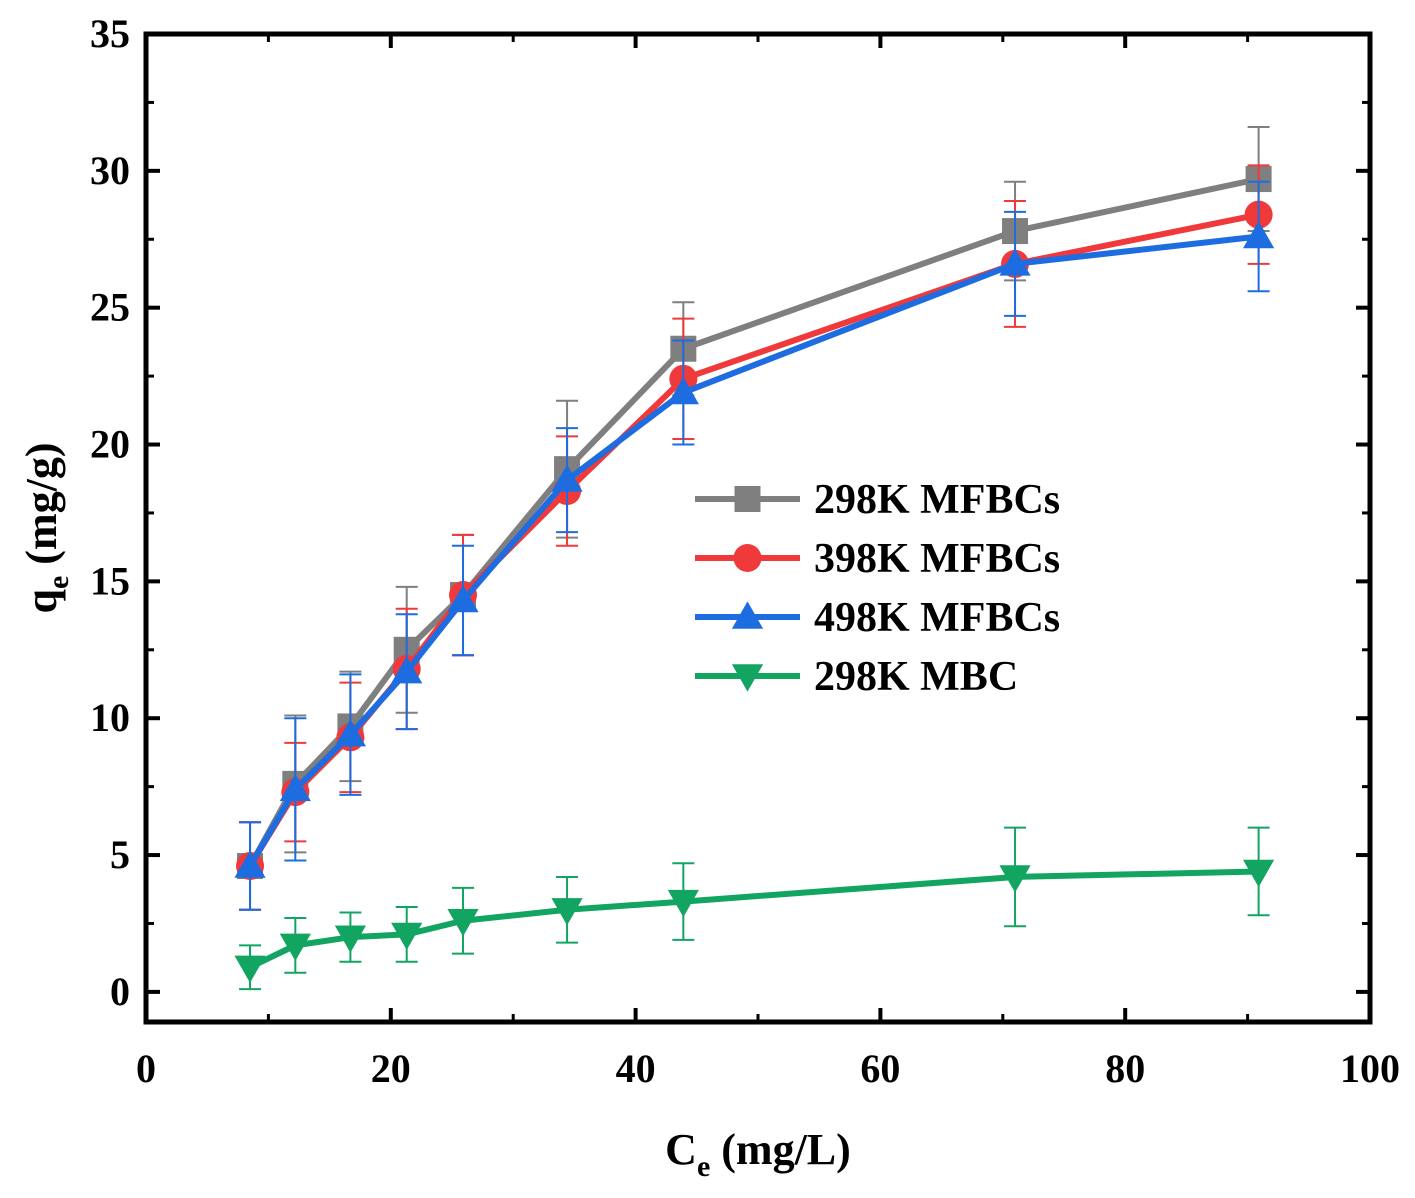  I want to click on x-axis-title: Ce (mg/L), so click(758, 1154).